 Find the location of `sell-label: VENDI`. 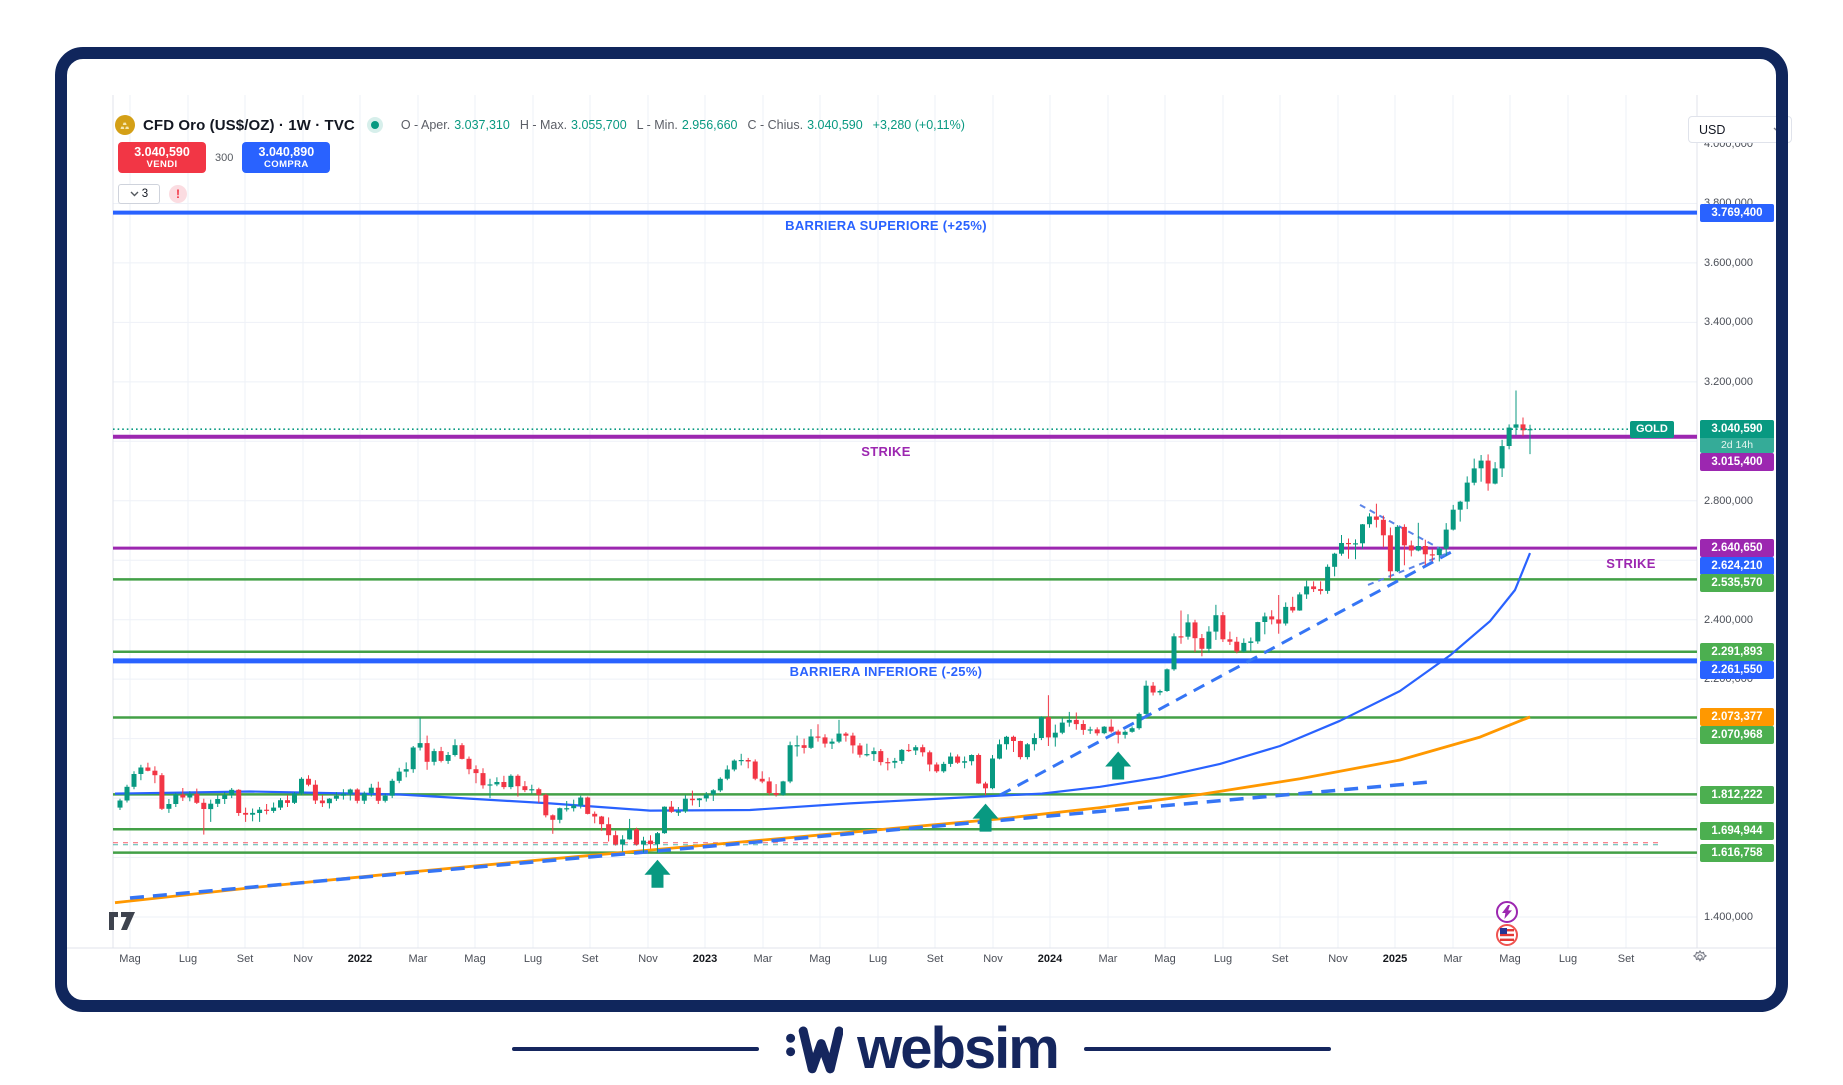

sell-label: VENDI is located at coordinates (162, 164).